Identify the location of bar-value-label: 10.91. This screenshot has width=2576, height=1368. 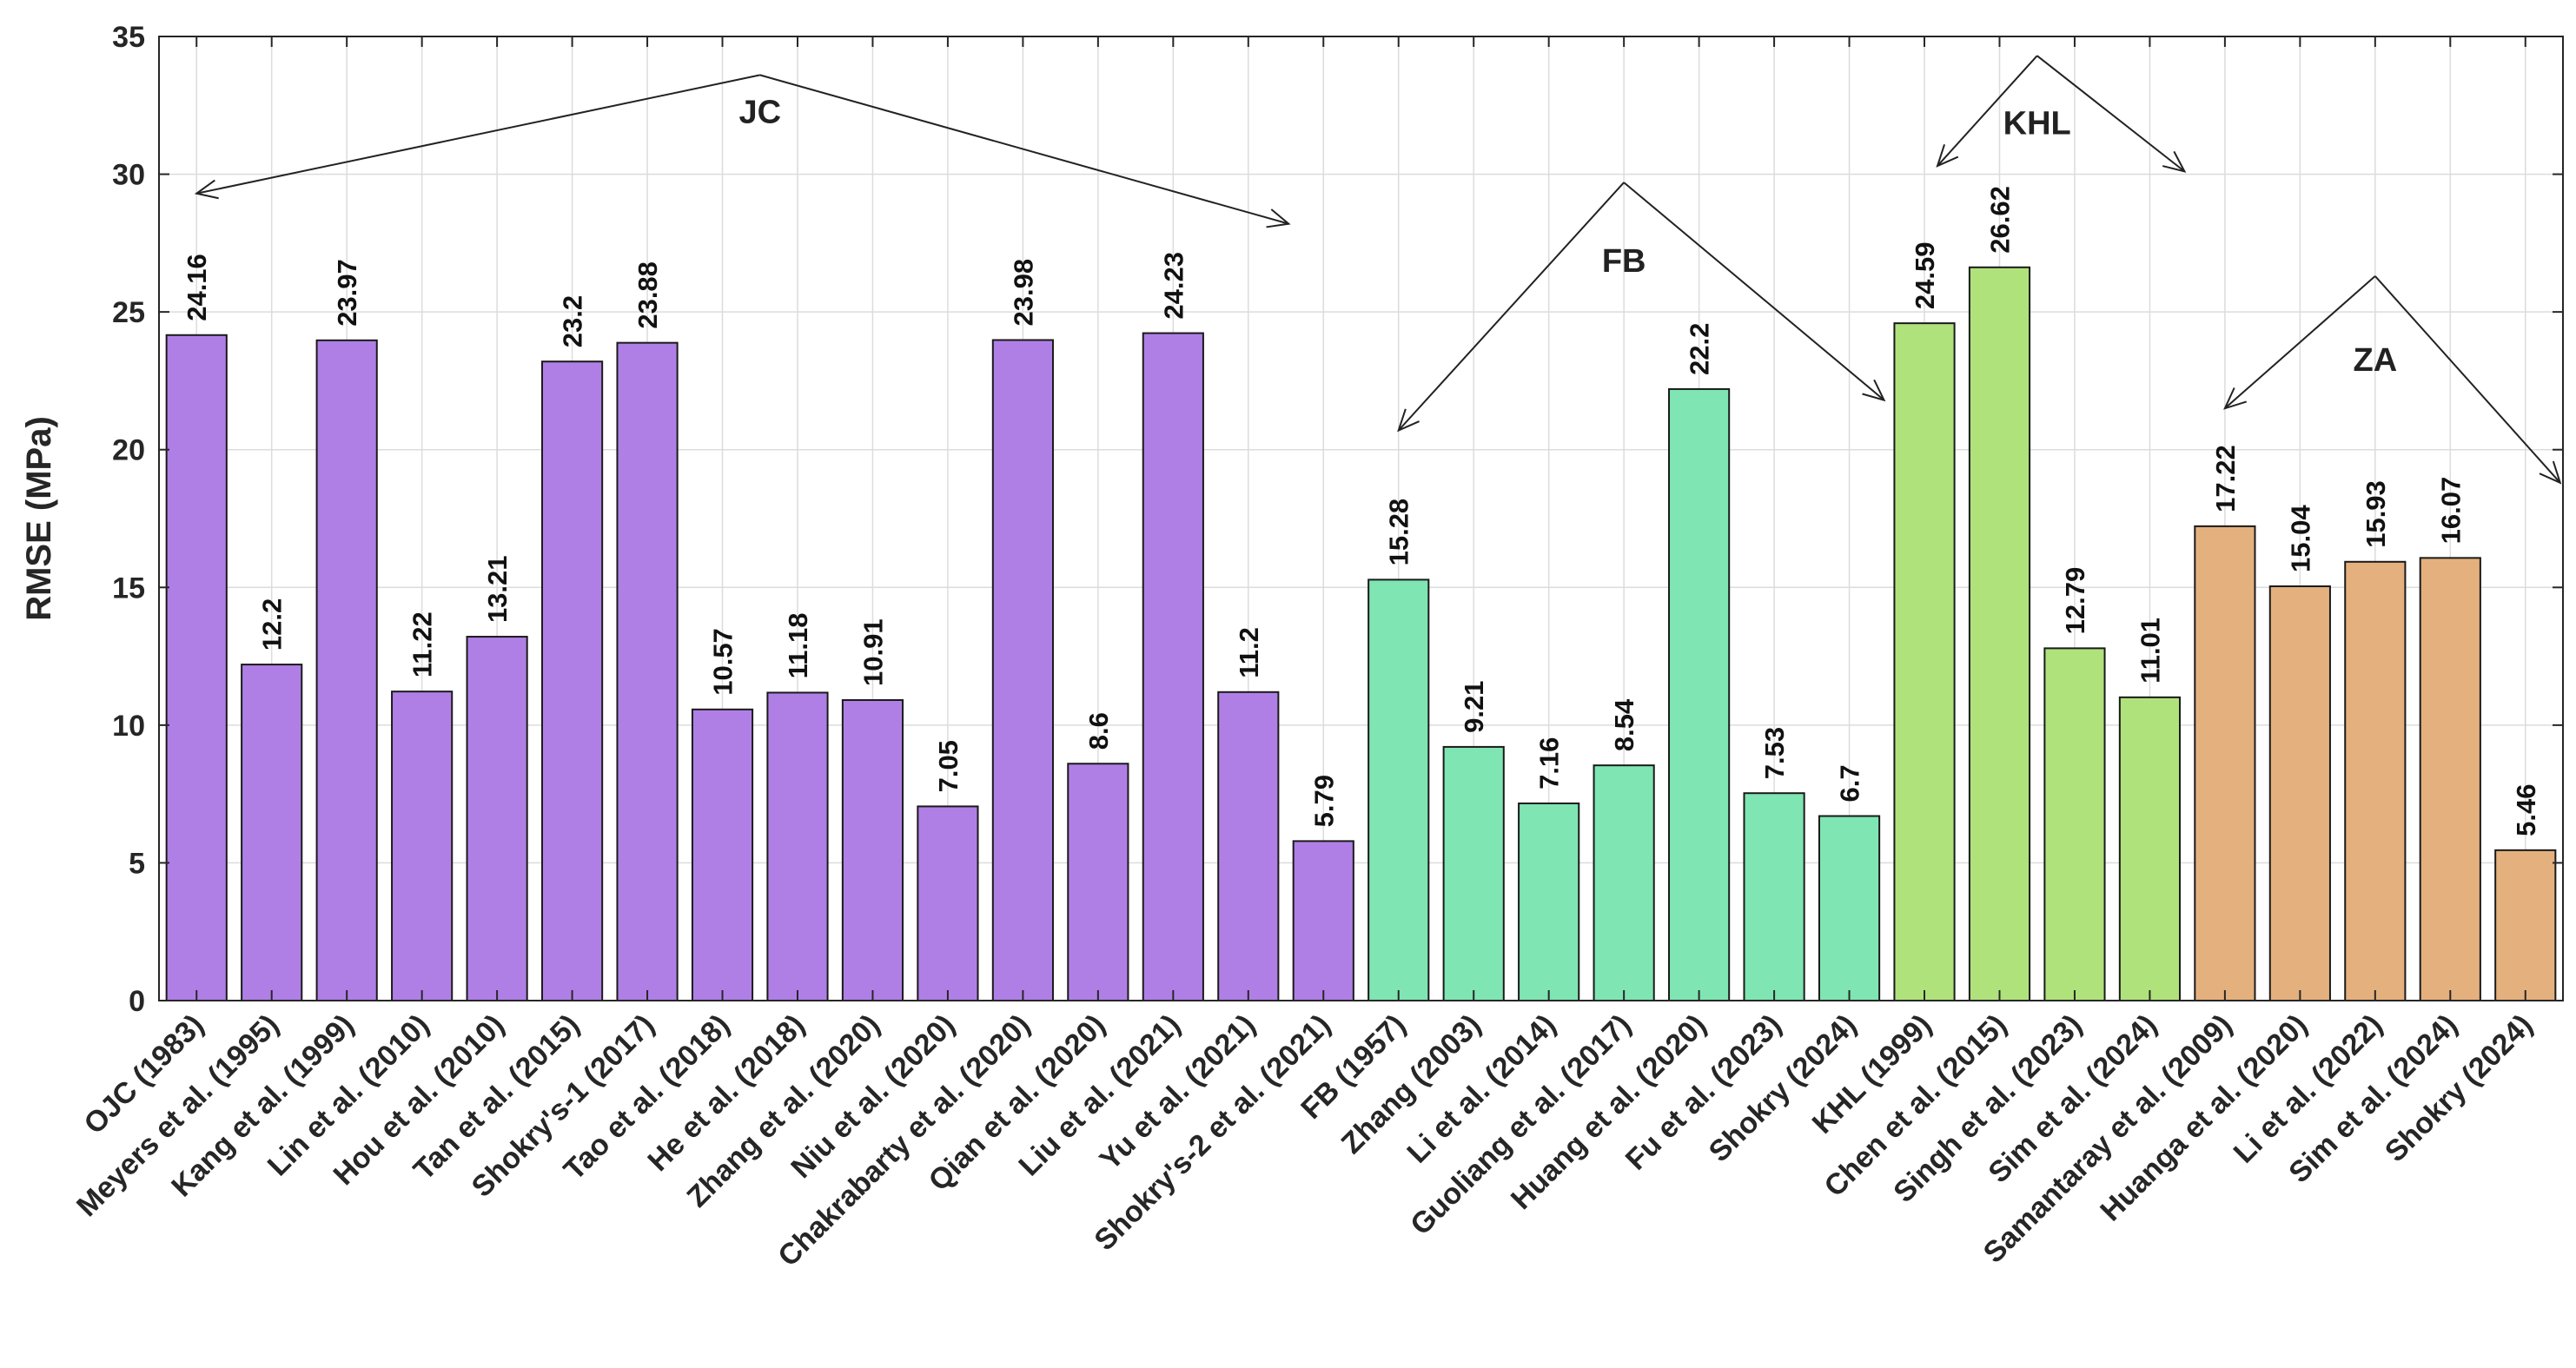
(873, 652).